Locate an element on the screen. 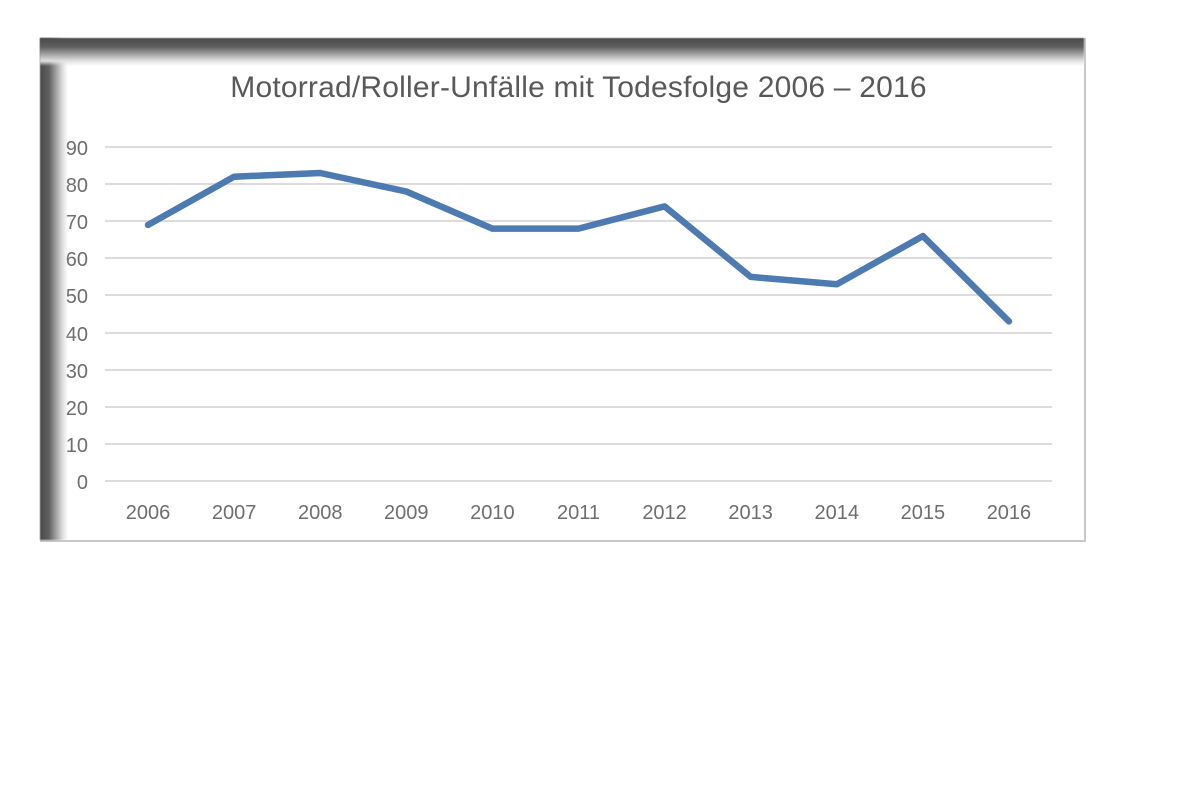 Image resolution: width=1200 pixels, height=800 pixels. x-tick-label: 2016 is located at coordinates (1009, 513).